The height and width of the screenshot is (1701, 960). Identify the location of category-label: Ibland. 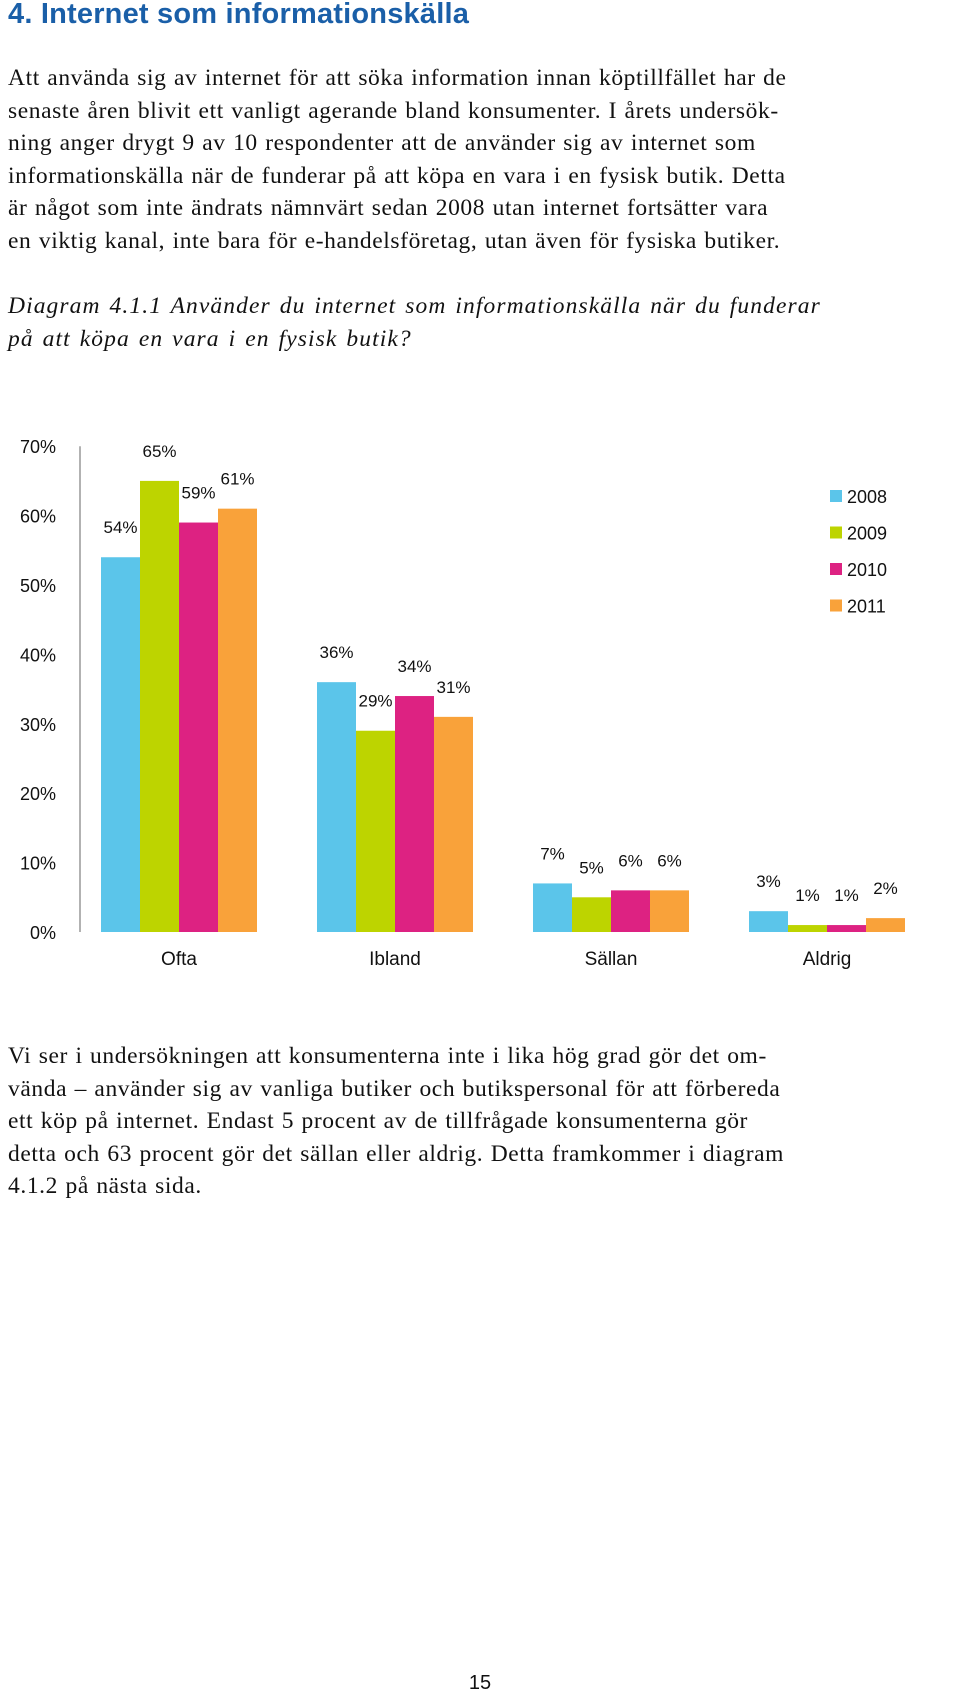
(395, 959).